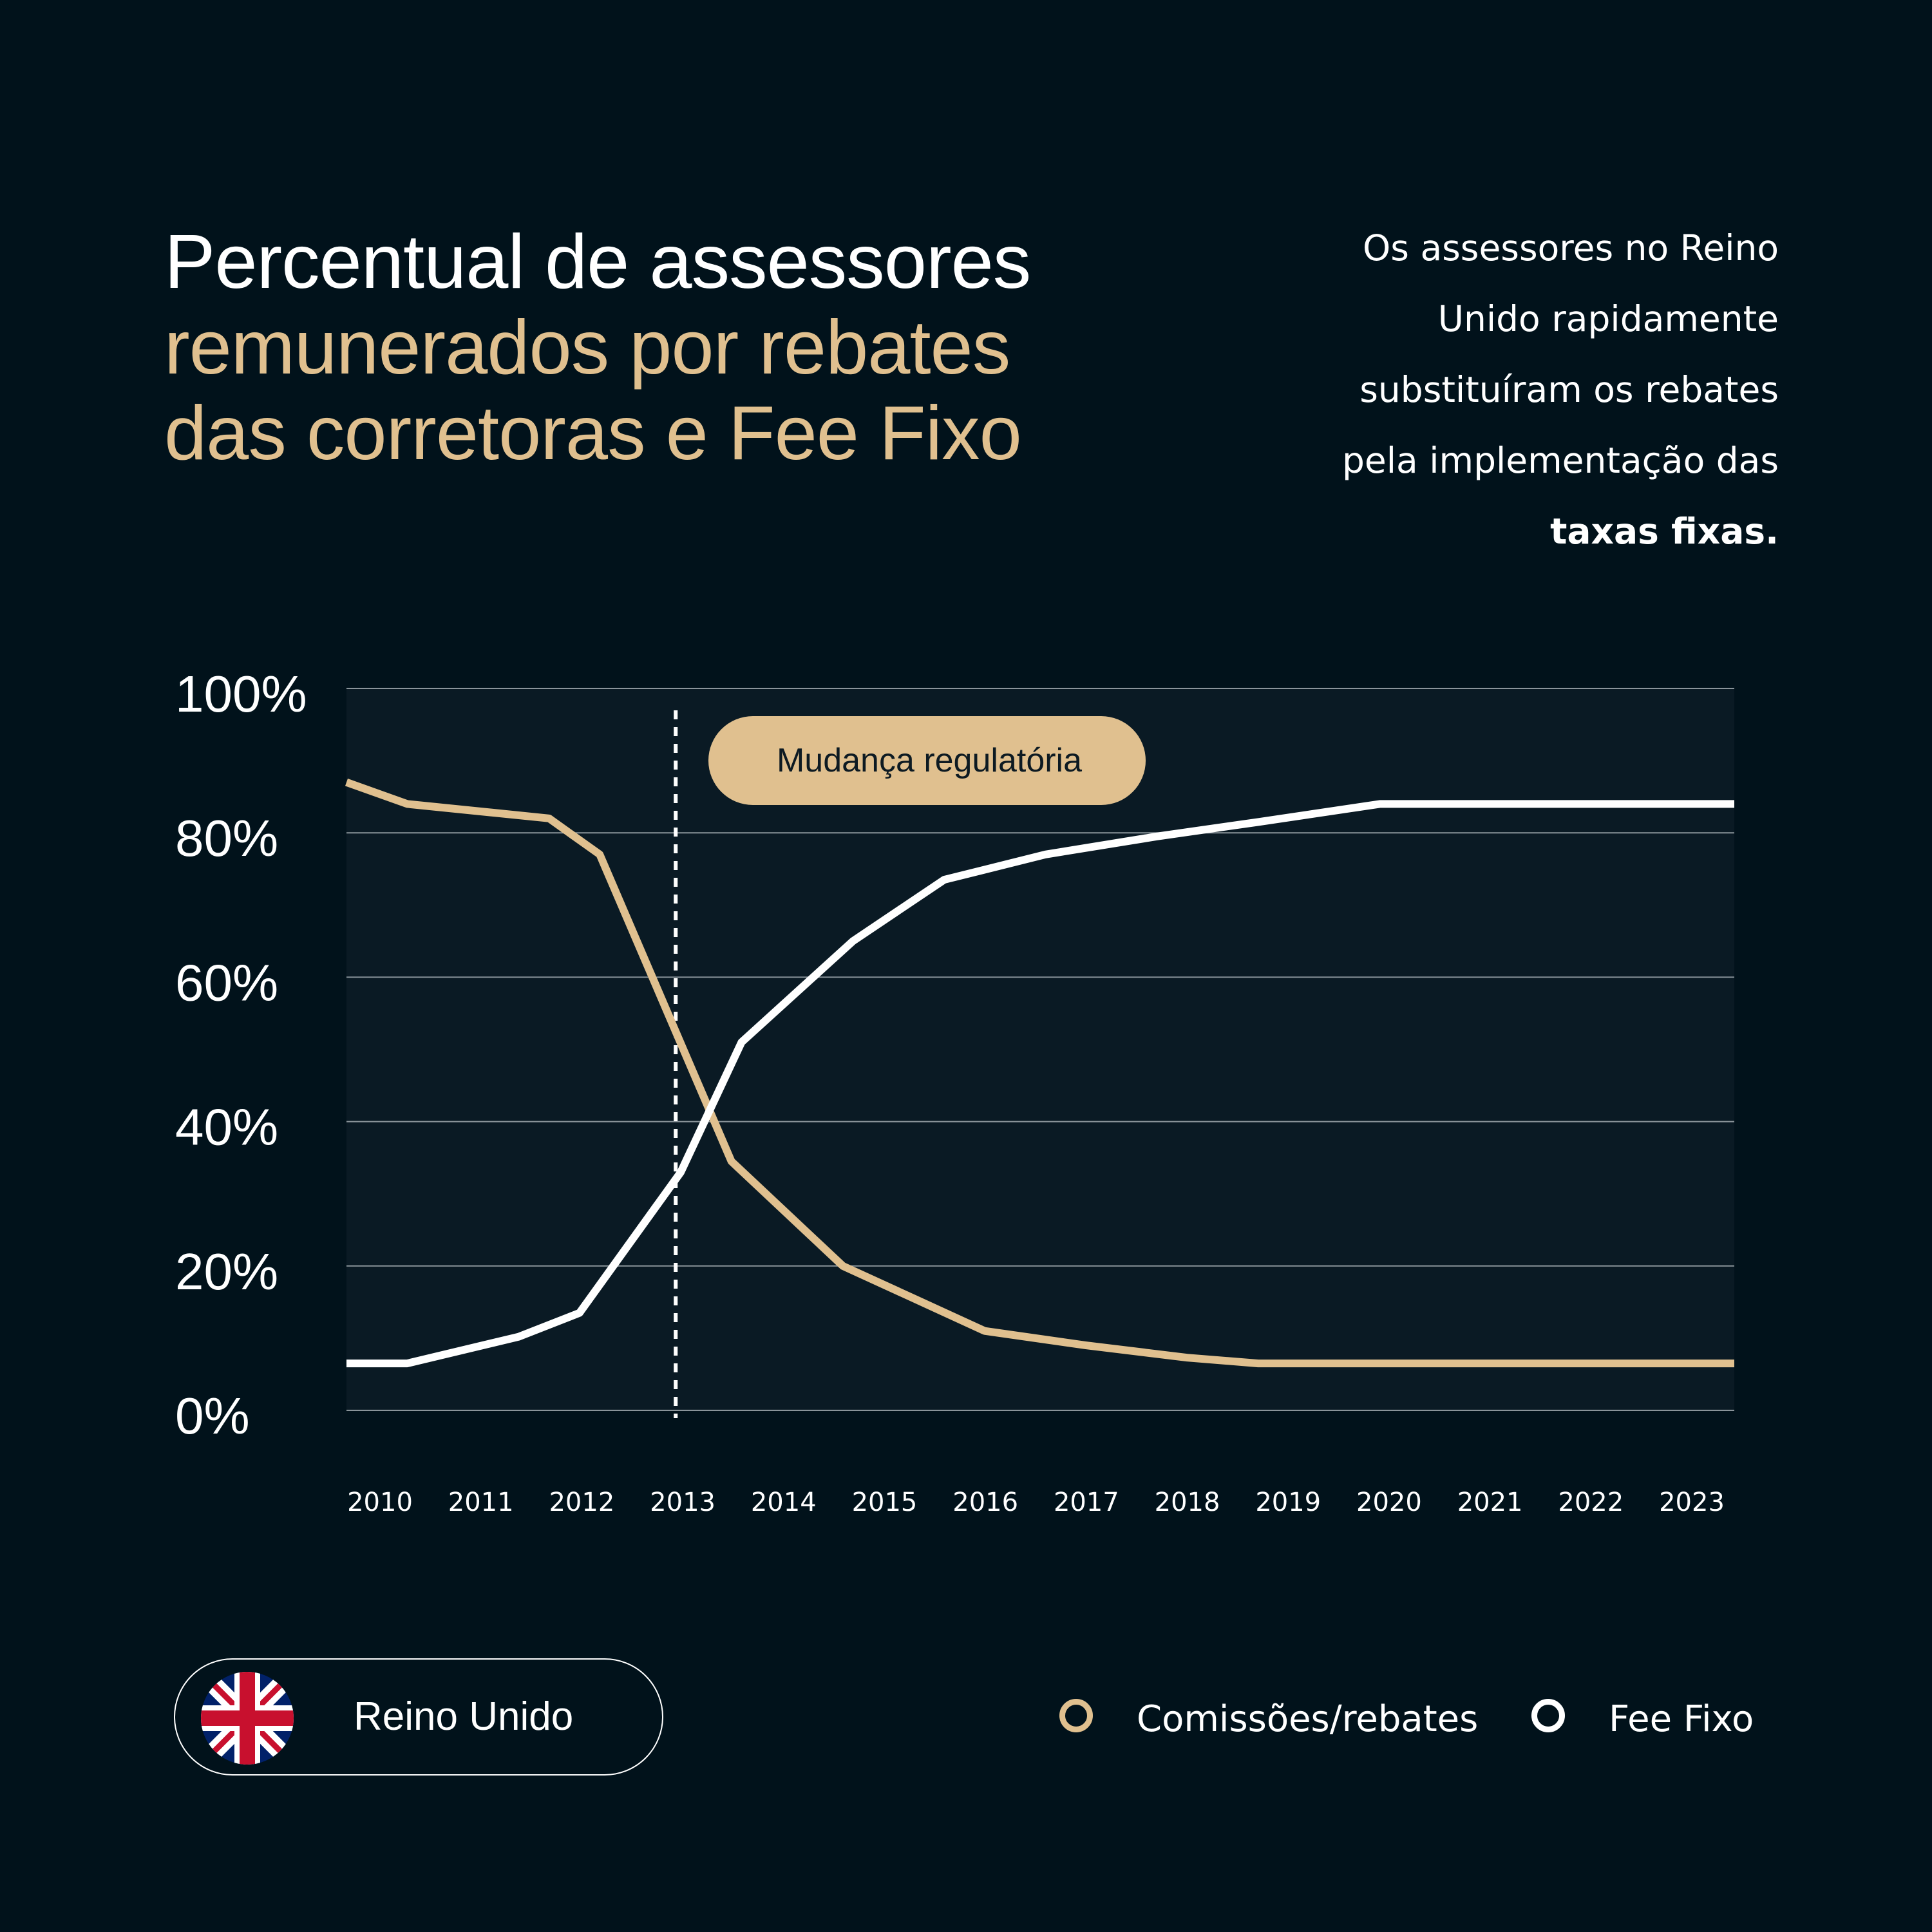 This screenshot has width=1932, height=1932. Describe the element at coordinates (481, 1502) in the screenshot. I see `x-tick-label: 2011` at that location.